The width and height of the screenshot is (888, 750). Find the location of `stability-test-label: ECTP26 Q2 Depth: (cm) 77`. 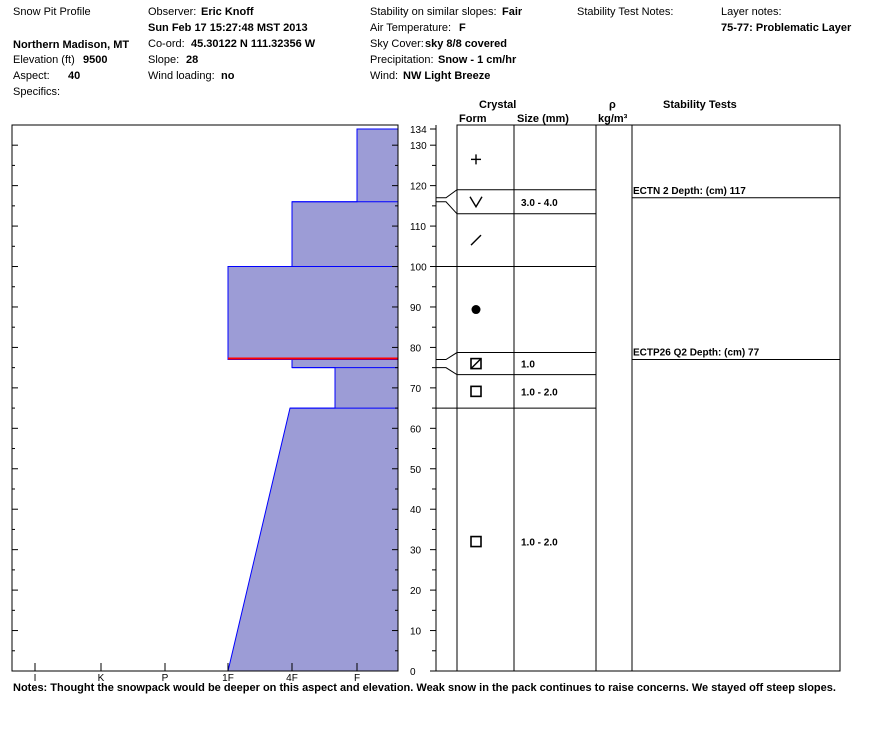

stability-test-label: ECTP26 Q2 Depth: (cm) 77 is located at coordinates (696, 353).